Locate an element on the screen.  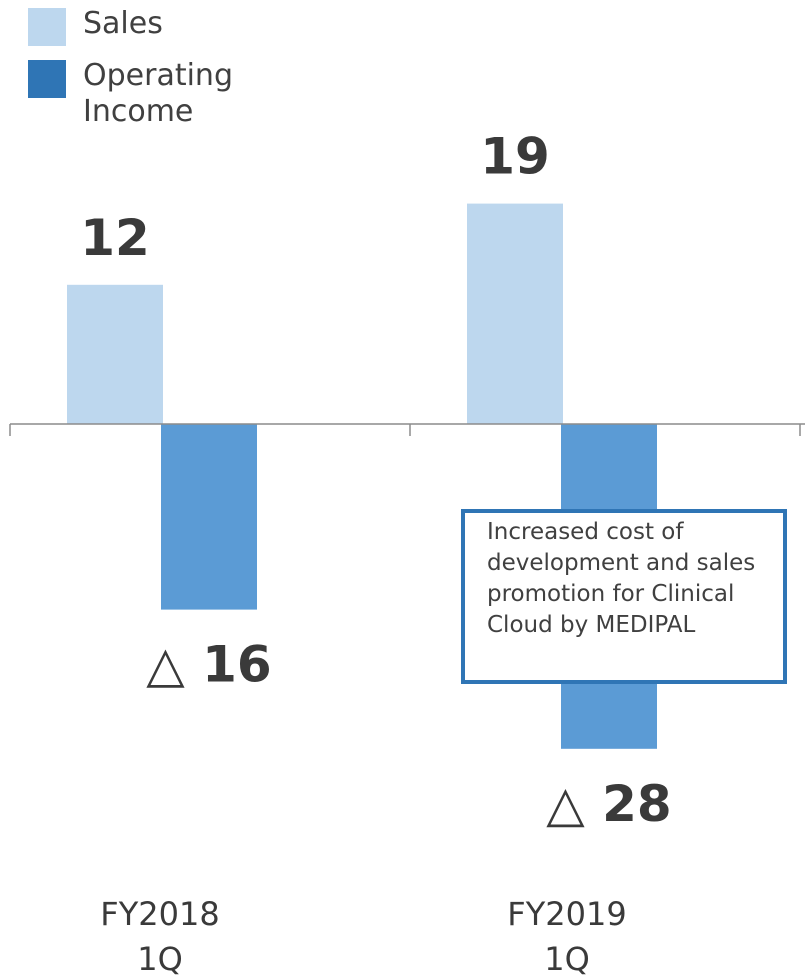
data-label-sales-1: 19 is located at coordinates (515, 157).